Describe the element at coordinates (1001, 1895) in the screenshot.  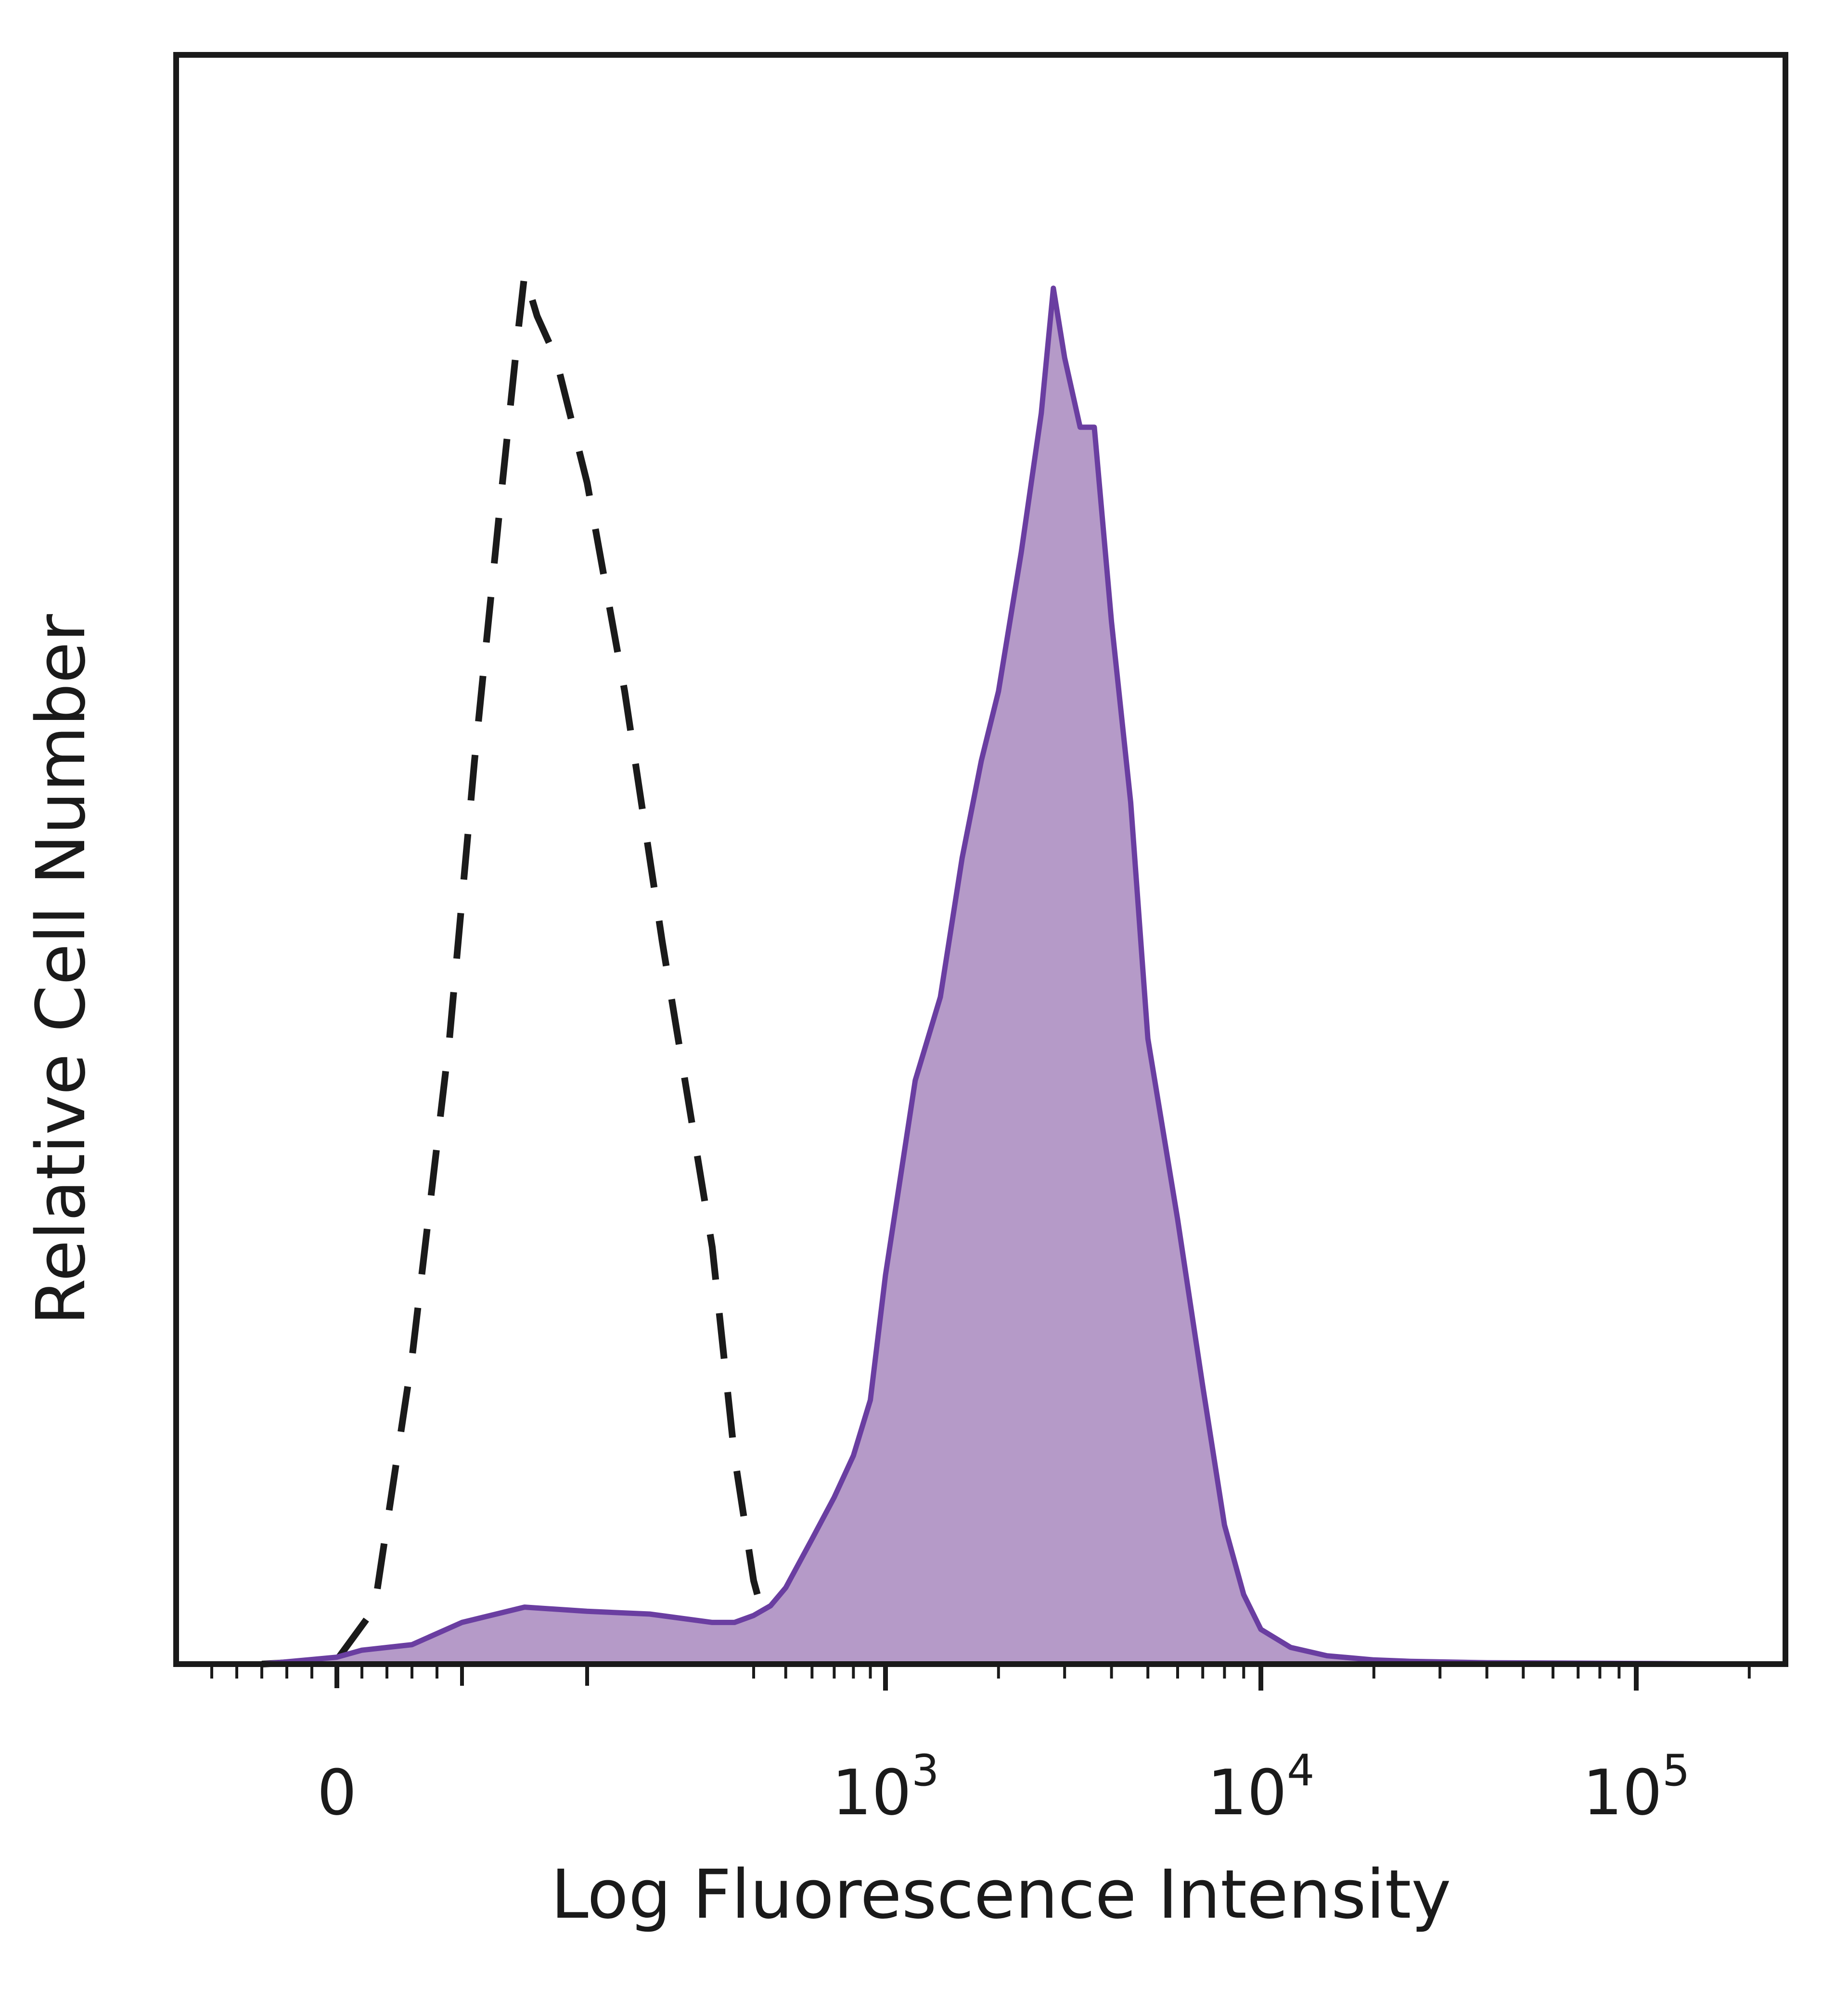
I see `x-axis-title: Log Fluorescence Intensity` at that location.